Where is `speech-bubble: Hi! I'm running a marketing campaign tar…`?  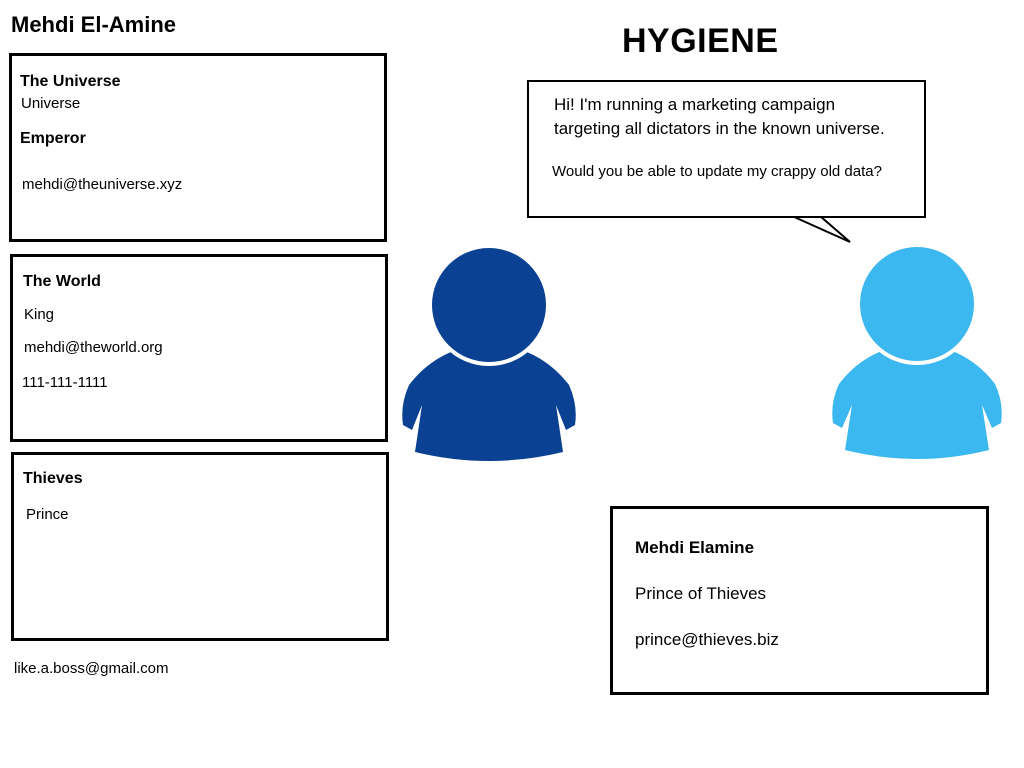 speech-bubble: Hi! I'm running a marketing campaign tar… is located at coordinates (726, 149).